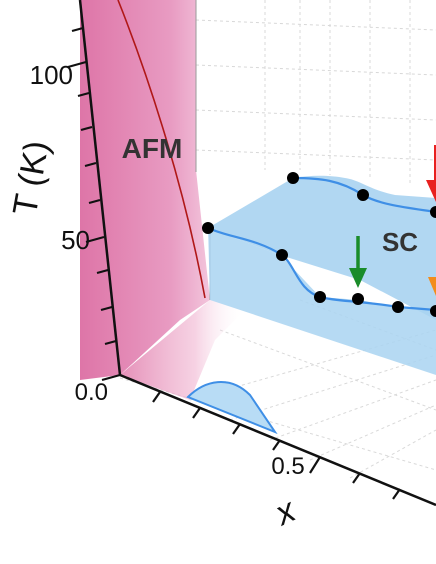 Image resolution: width=436 pixels, height=564 pixels. I want to click on green-arrow-icon, so click(358, 262).